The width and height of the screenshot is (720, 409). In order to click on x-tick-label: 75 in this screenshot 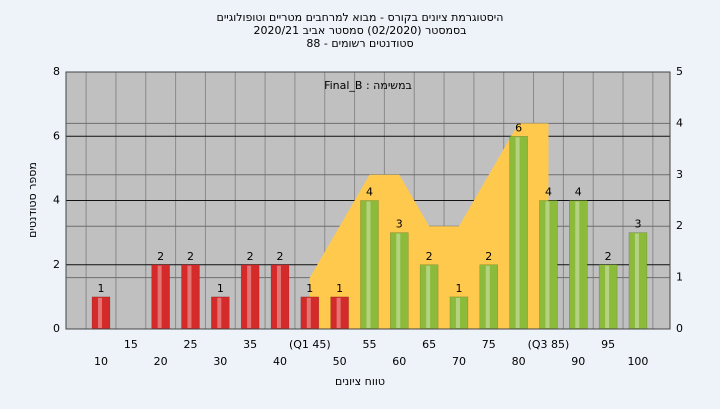, I will do `click(489, 344)`.